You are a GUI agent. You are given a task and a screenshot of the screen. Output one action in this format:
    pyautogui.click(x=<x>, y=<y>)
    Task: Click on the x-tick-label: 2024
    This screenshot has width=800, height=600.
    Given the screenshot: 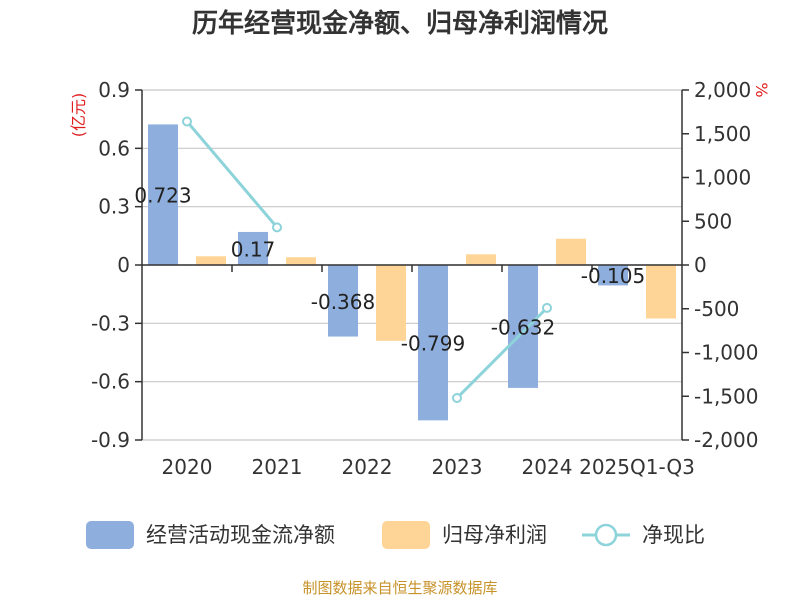 What is the action you would take?
    pyautogui.click(x=547, y=467)
    